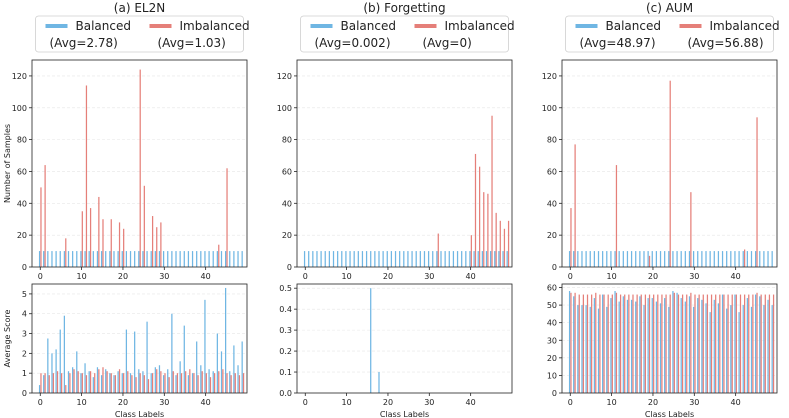  Describe the element at coordinates (618, 43) in the screenshot. I see `legend-balanced-avg: (Avg=48.97)` at that location.